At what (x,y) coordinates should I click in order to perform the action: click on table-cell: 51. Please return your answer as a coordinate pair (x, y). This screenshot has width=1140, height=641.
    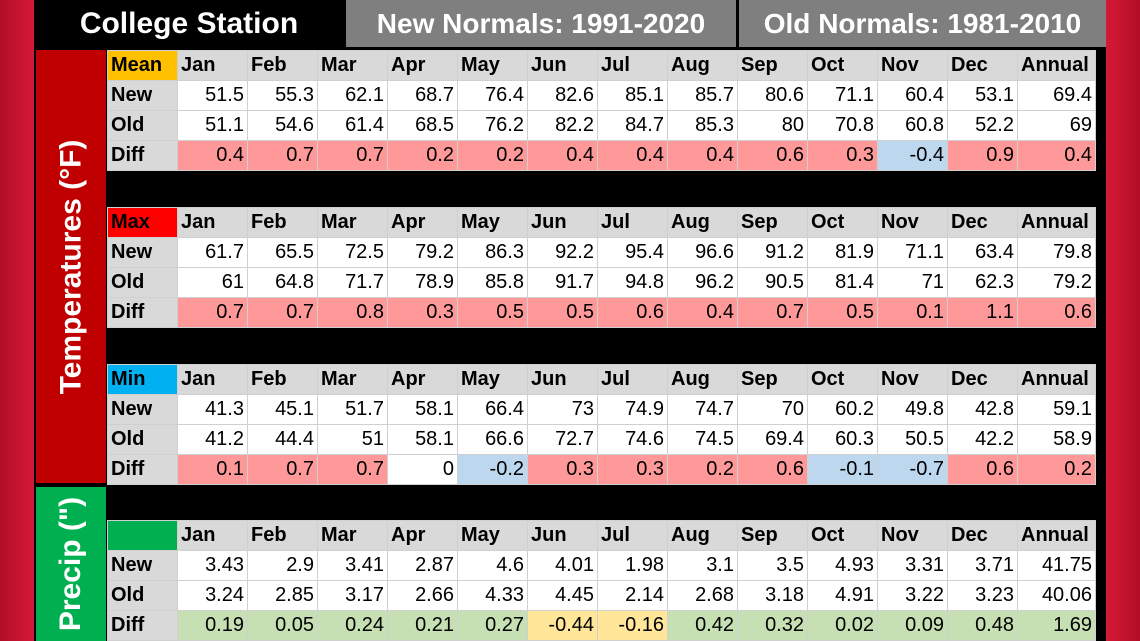
    Looking at the image, I should click on (352, 439).